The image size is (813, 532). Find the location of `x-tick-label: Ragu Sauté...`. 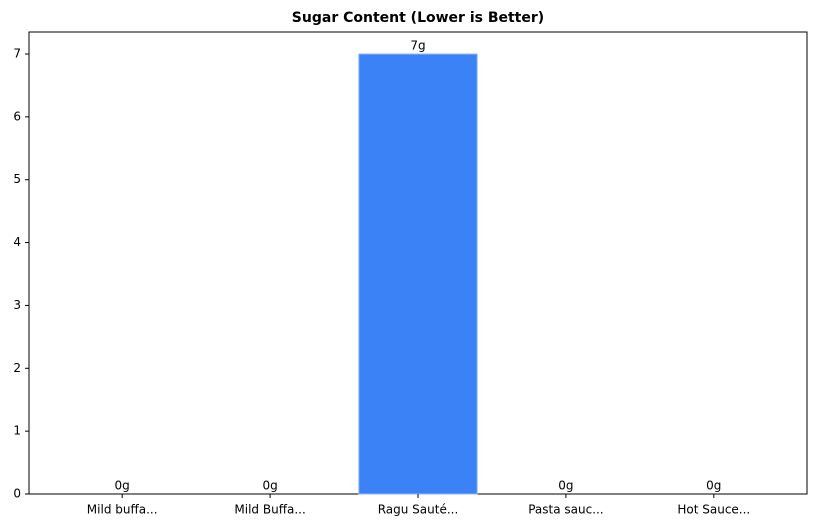

x-tick-label: Ragu Sauté... is located at coordinates (418, 510).